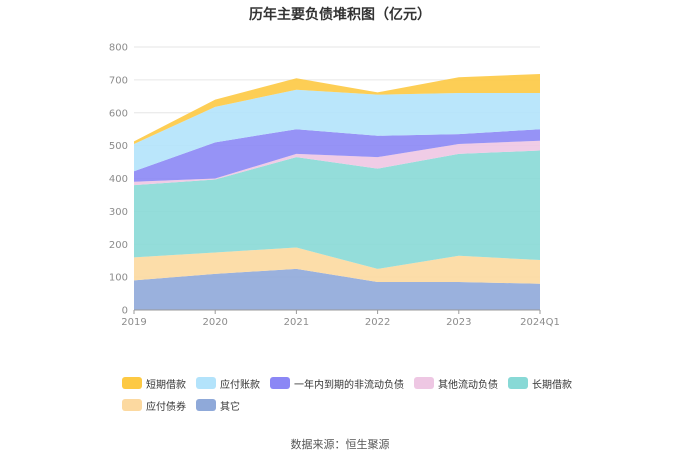 The width and height of the screenshot is (680, 460). I want to click on y-tick-label: 300, so click(118, 212).